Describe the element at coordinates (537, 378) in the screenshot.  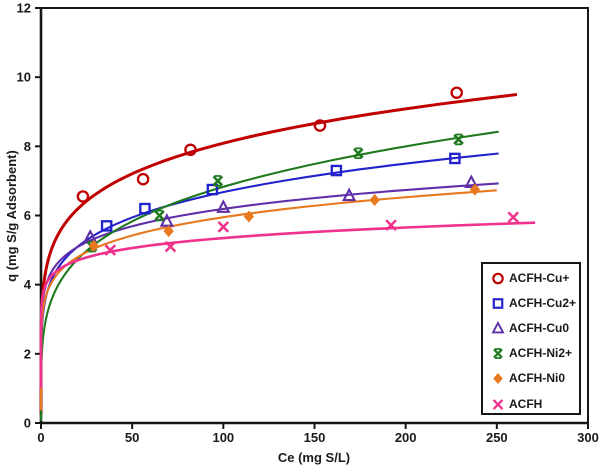
I see `legend-label: ACFH-Ni0` at that location.